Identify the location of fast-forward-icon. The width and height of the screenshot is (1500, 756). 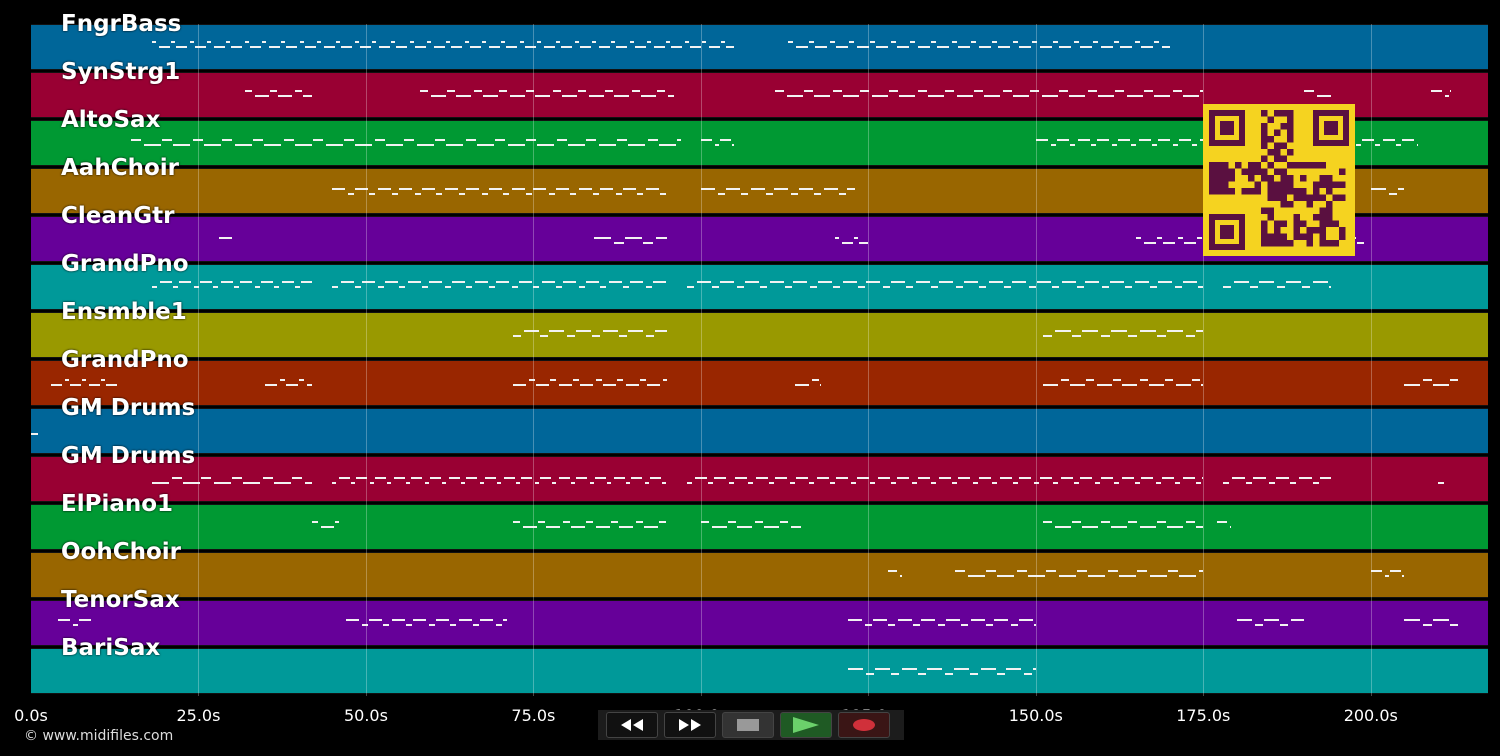
(690, 725).